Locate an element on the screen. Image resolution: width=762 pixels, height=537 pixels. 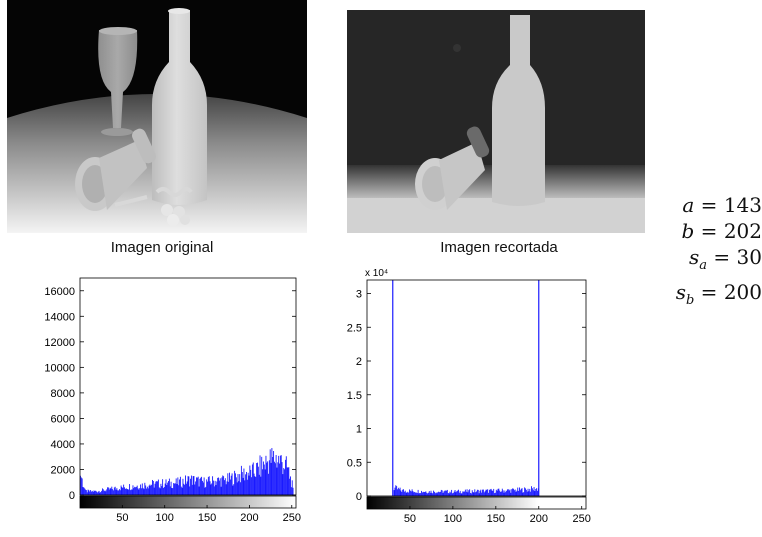
original-image-caption: Imagen original is located at coordinates (162, 247).